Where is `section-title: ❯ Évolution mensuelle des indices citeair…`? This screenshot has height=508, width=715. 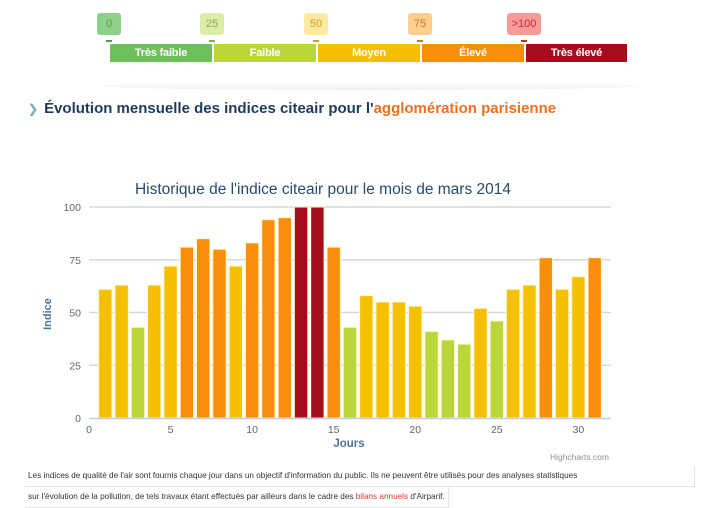
section-title: ❯ Évolution mensuelle des indices citeair… is located at coordinates (292, 108).